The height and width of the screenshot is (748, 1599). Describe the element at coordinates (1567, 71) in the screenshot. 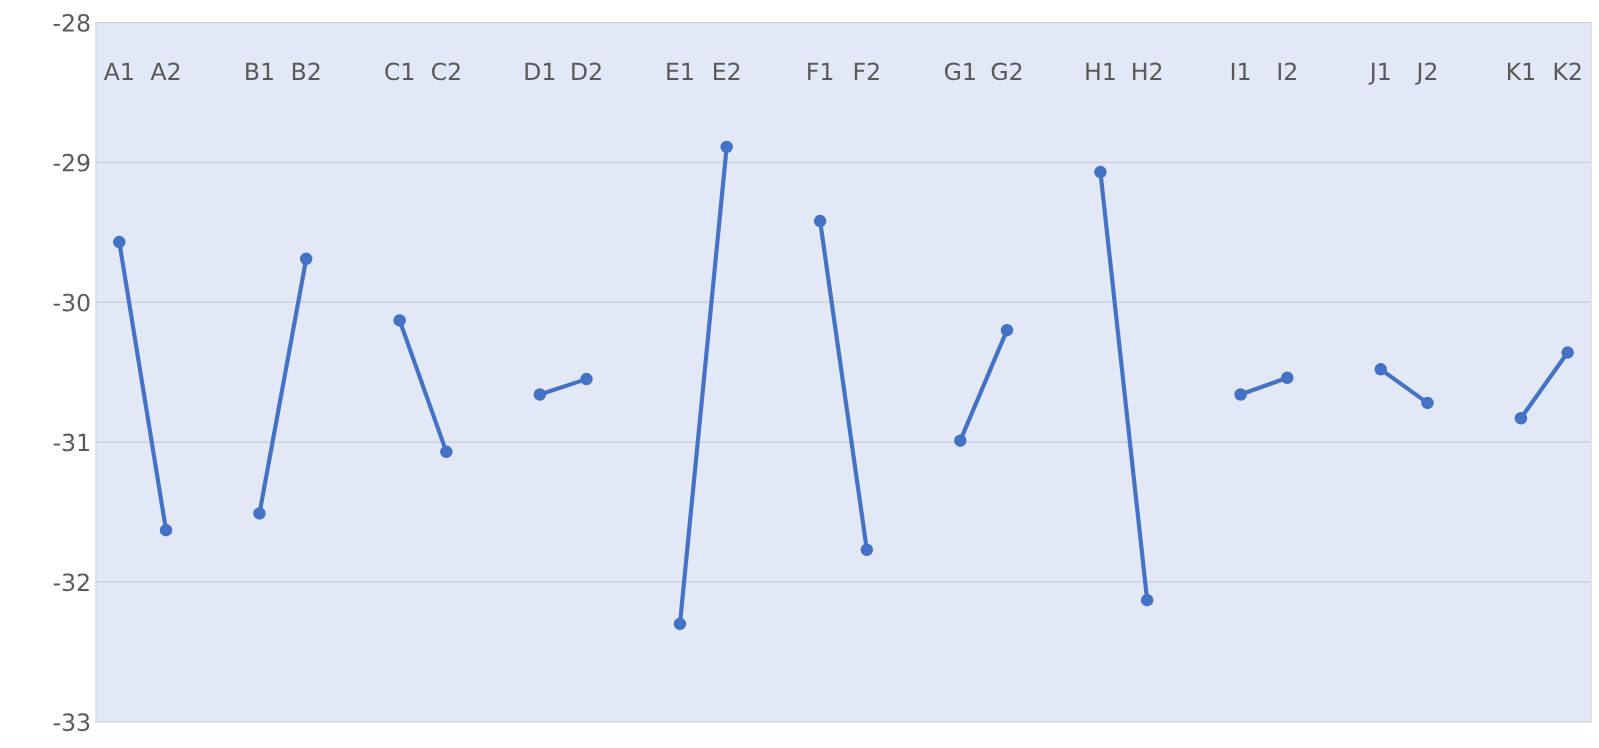

I see `x-tick-label: K2` at that location.